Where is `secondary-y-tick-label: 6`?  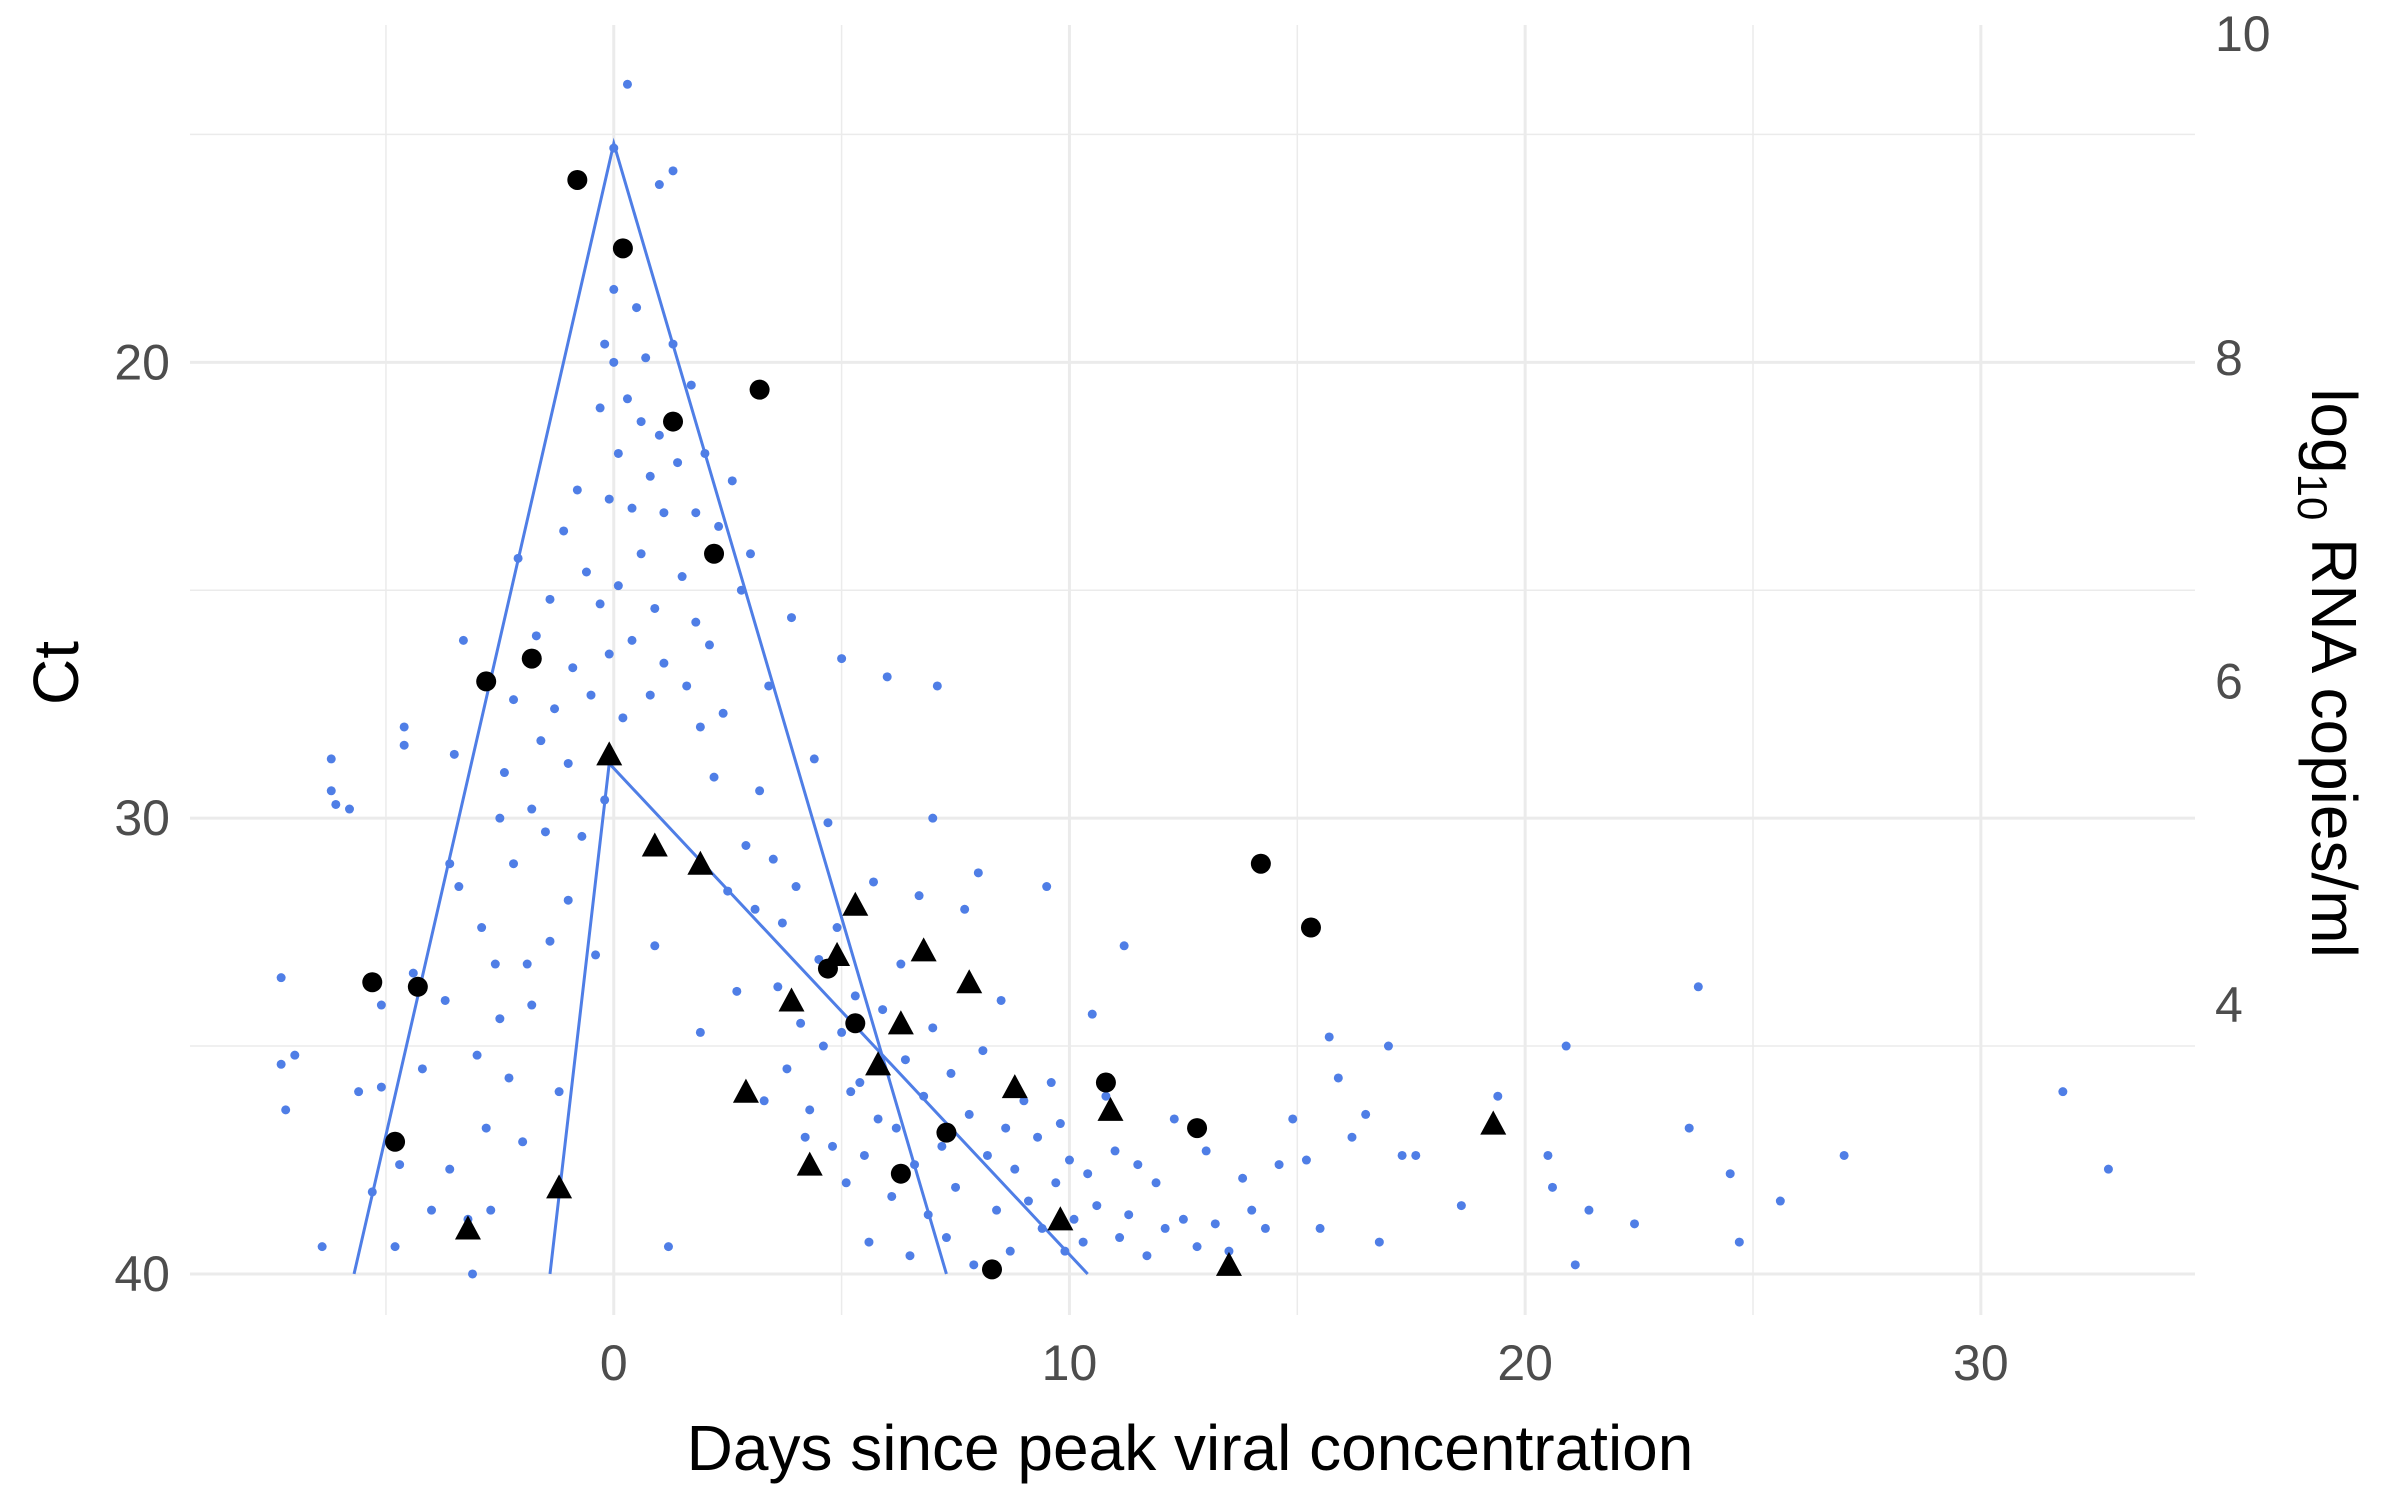 secondary-y-tick-label: 6 is located at coordinates (2229, 681).